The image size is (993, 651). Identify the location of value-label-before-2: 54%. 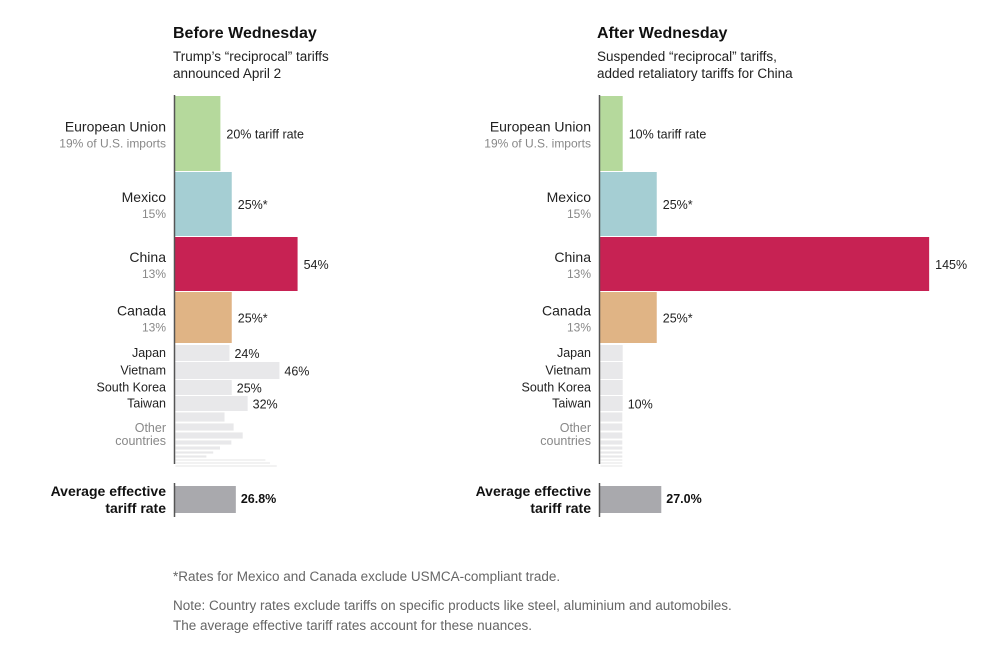
(316, 265).